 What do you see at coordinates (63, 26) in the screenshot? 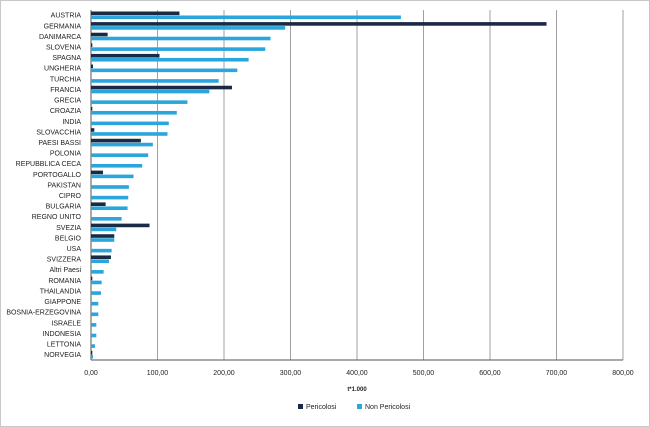
I see `category-label: GERMANIA` at bounding box center [63, 26].